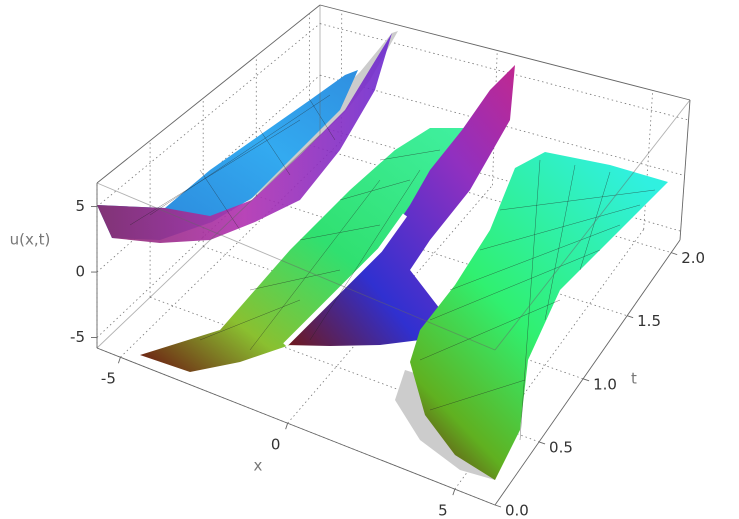 This screenshot has width=739, height=519. Describe the element at coordinates (345, 280) in the screenshot. I see `highlight` at that location.